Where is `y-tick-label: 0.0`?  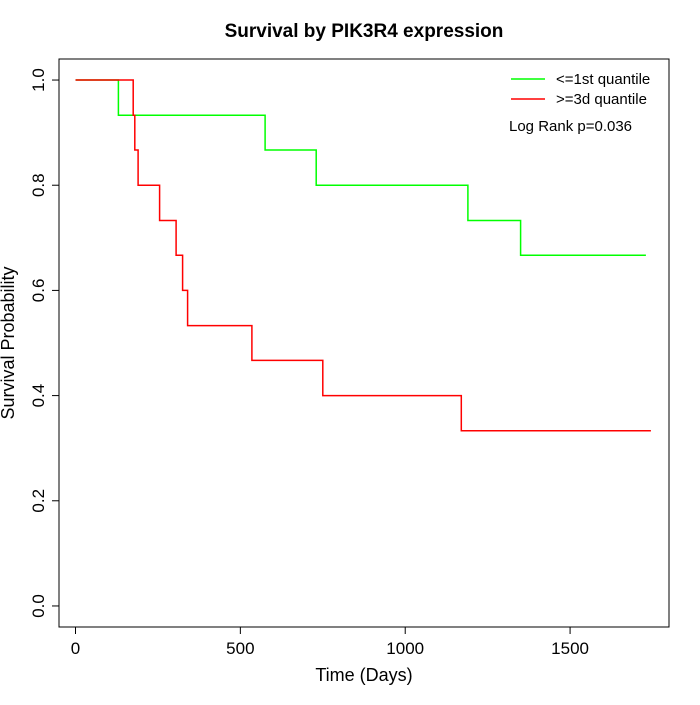
y-tick-label: 0.0 is located at coordinates (38, 606).